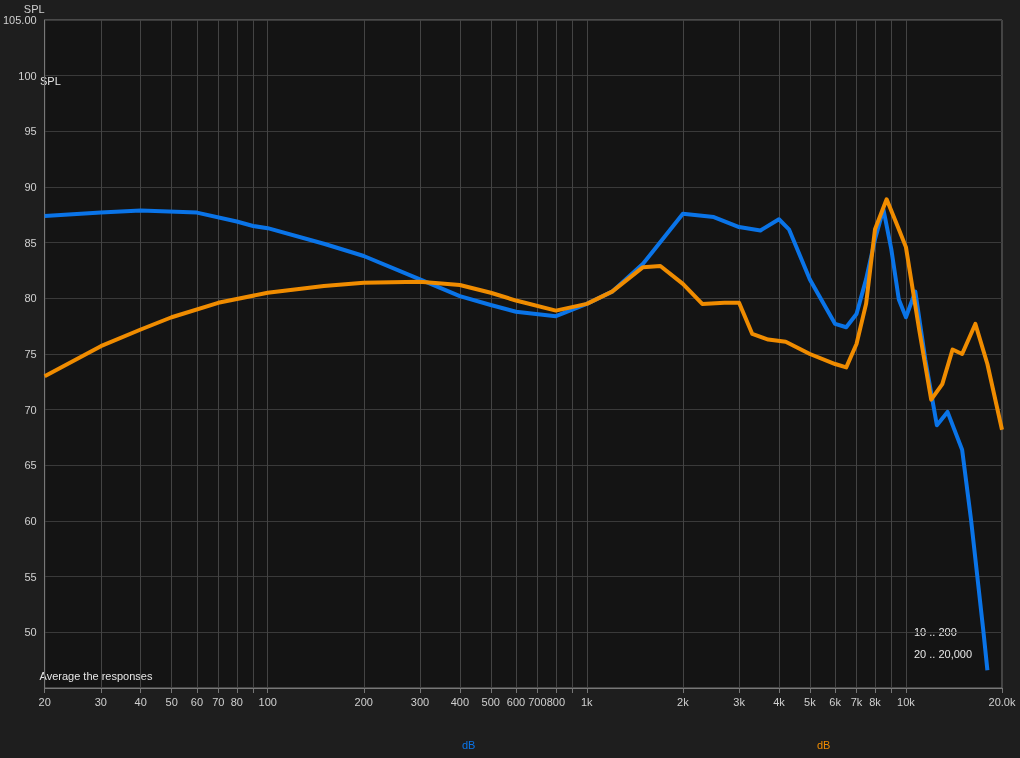 The height and width of the screenshot is (758, 1020). What do you see at coordinates (30, 131) in the screenshot?
I see `y-tick-label: 95` at bounding box center [30, 131].